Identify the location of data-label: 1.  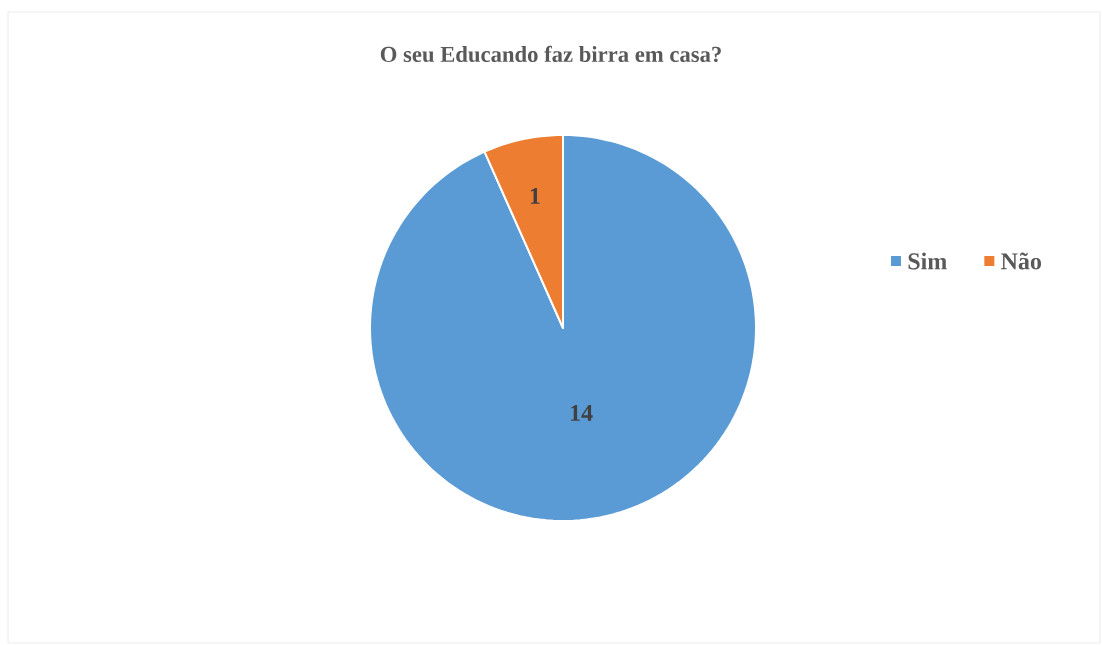
(535, 195).